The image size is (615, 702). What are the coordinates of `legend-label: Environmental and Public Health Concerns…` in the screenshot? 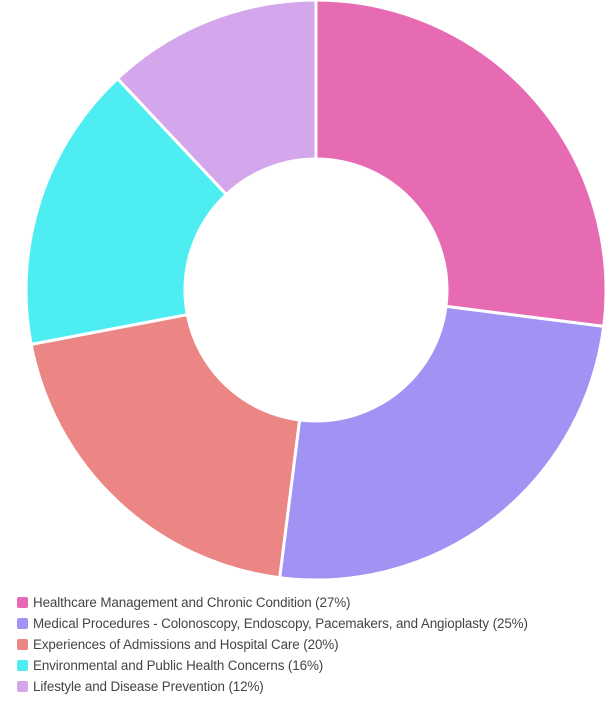 It's located at (178, 665).